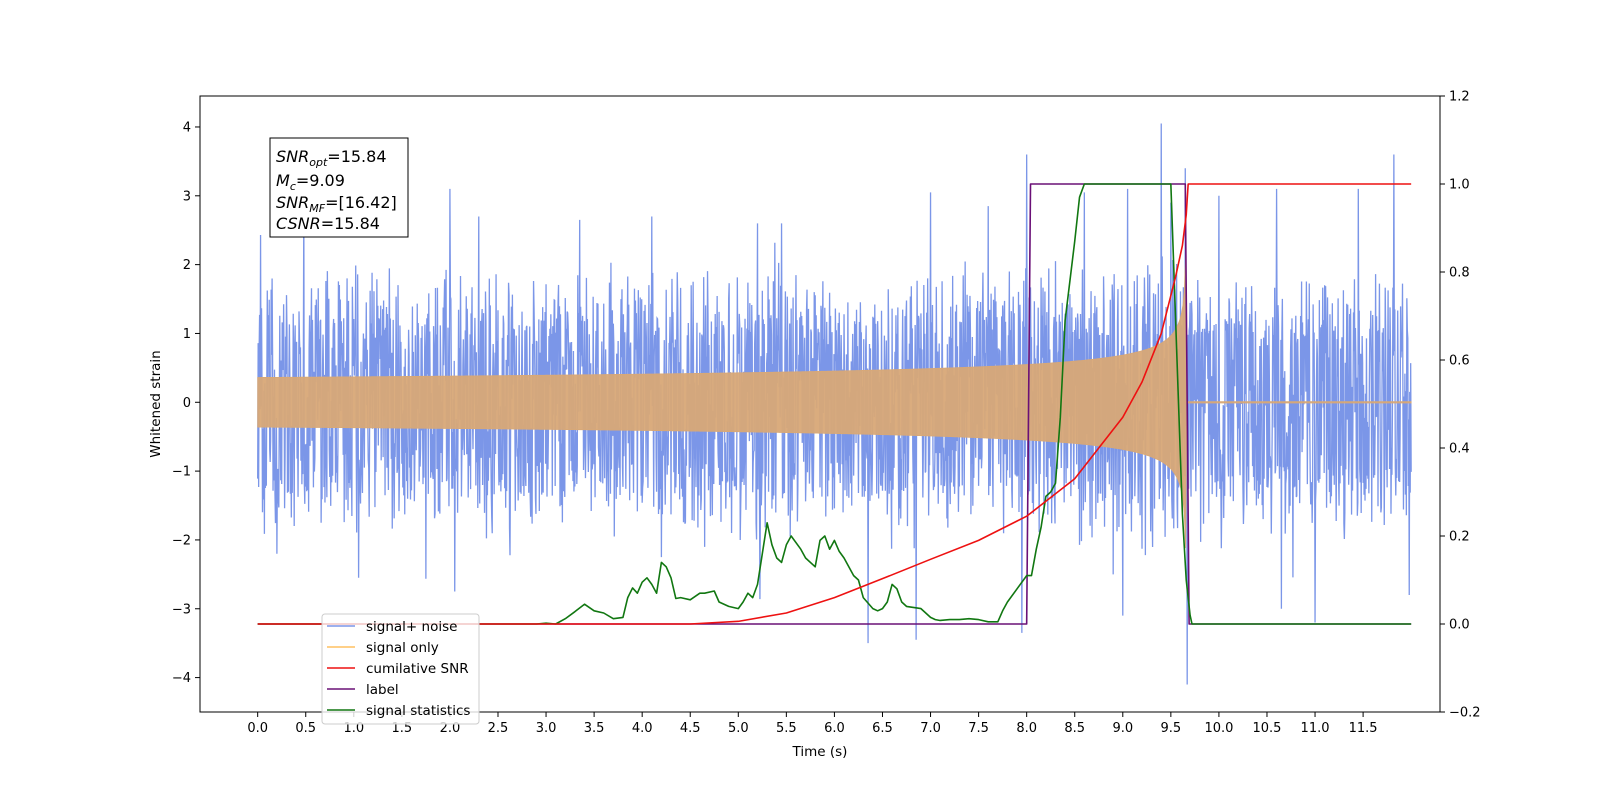 This screenshot has height=800, width=1600. What do you see at coordinates (820, 752) in the screenshot?
I see `x-axis-label: Time (s)` at bounding box center [820, 752].